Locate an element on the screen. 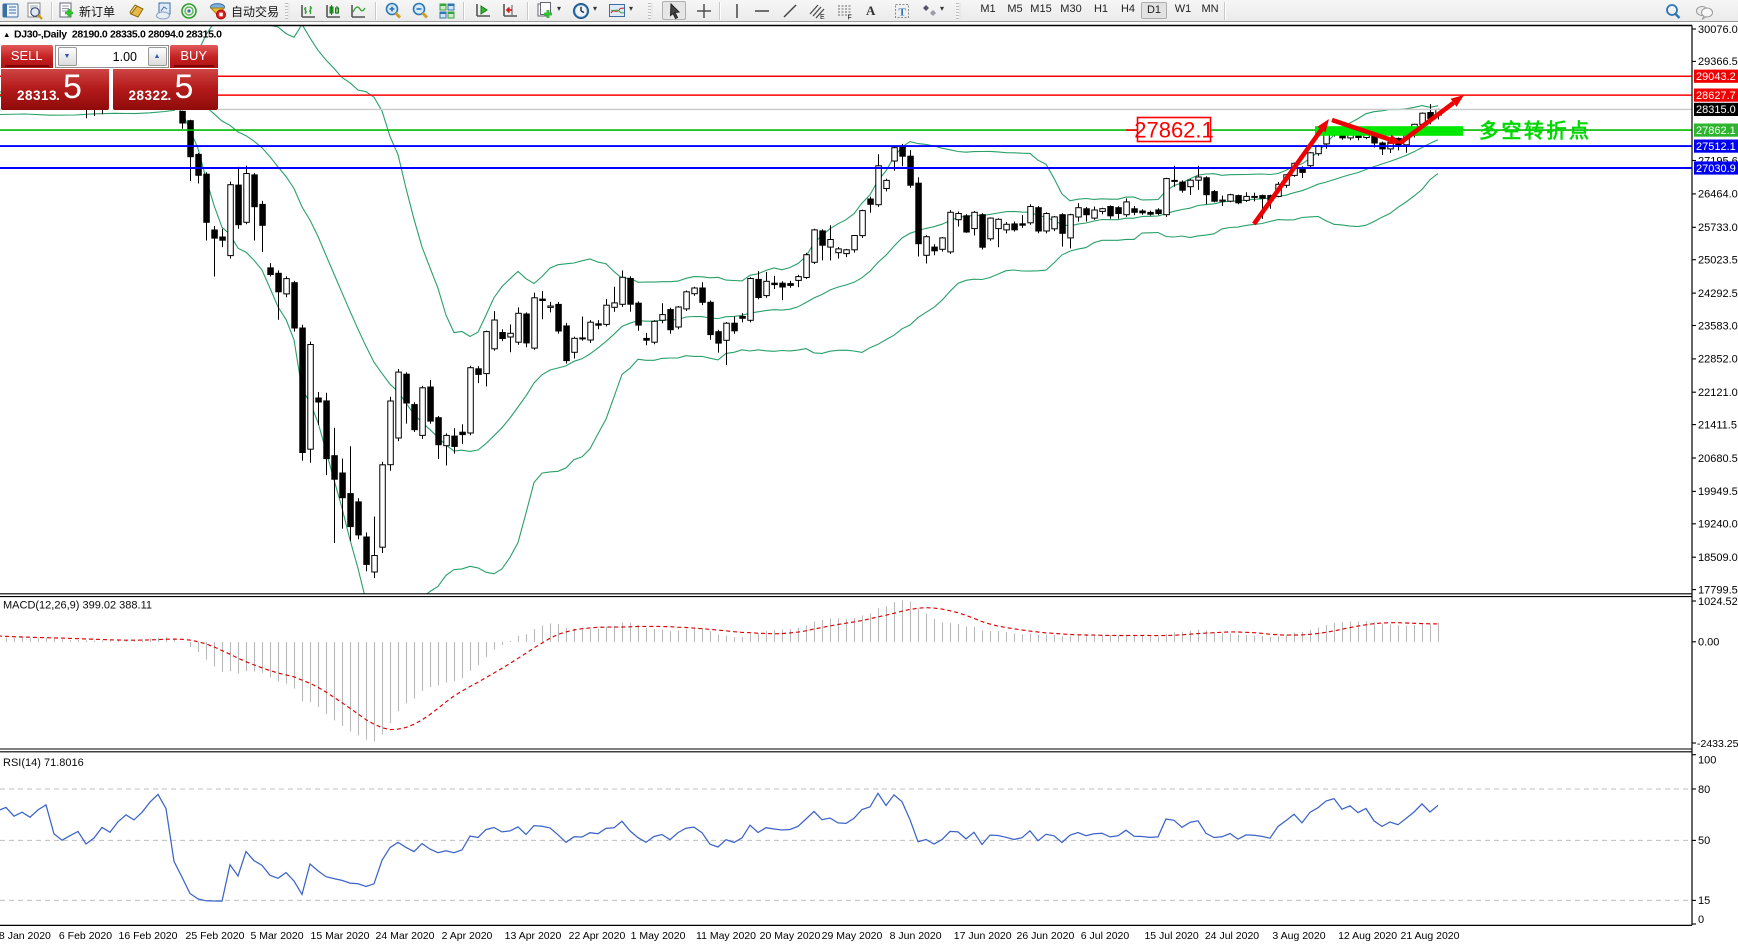 The height and width of the screenshot is (951, 1738). svg-text: 17799.5 is located at coordinates (1718, 590).